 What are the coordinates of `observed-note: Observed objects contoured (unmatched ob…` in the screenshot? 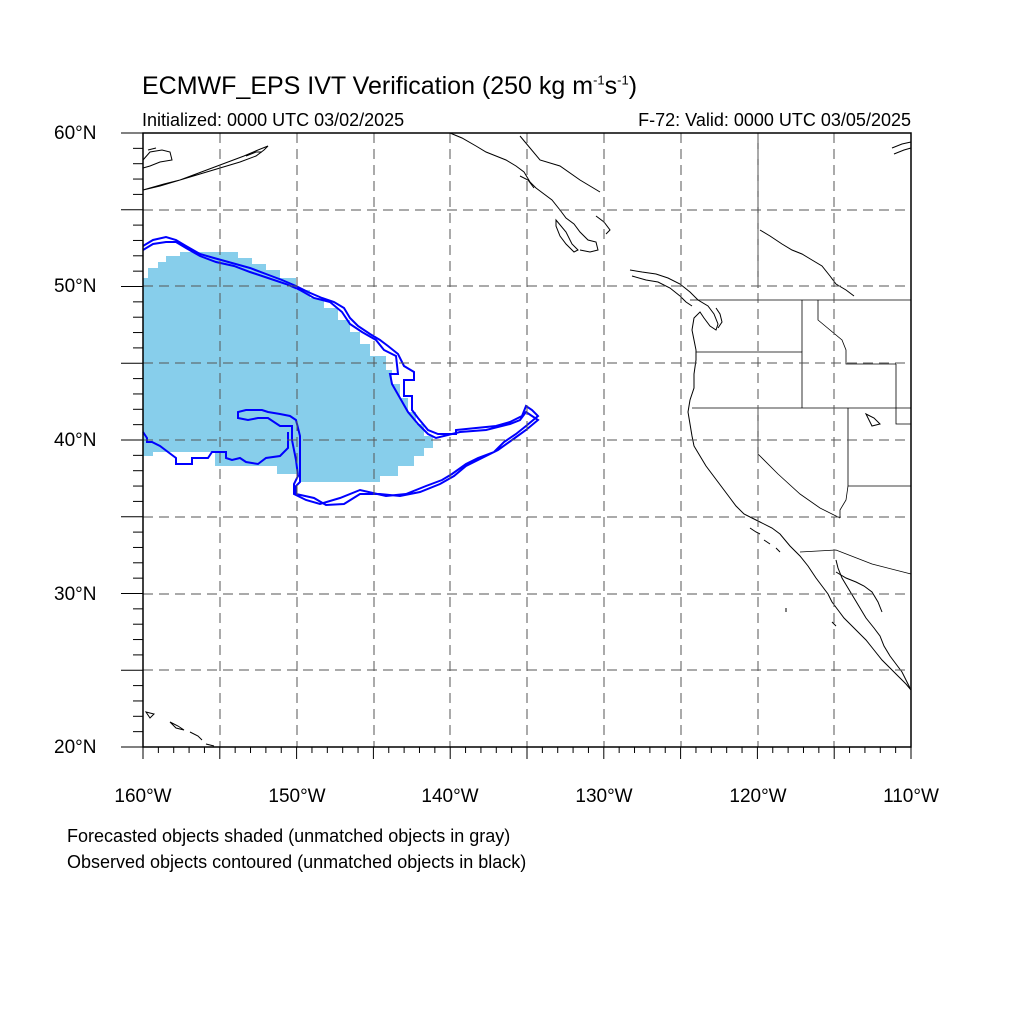 It's located at (297, 862).